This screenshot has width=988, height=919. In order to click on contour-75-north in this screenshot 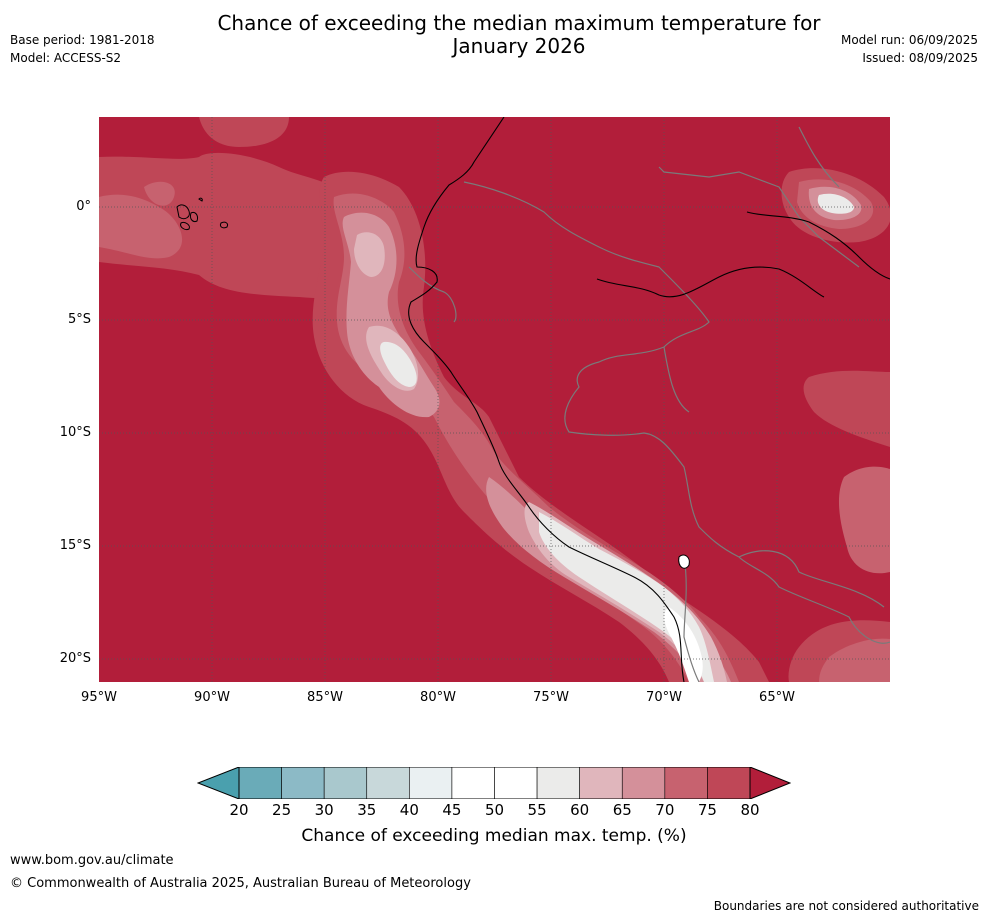, I will do `click(244, 132)`.